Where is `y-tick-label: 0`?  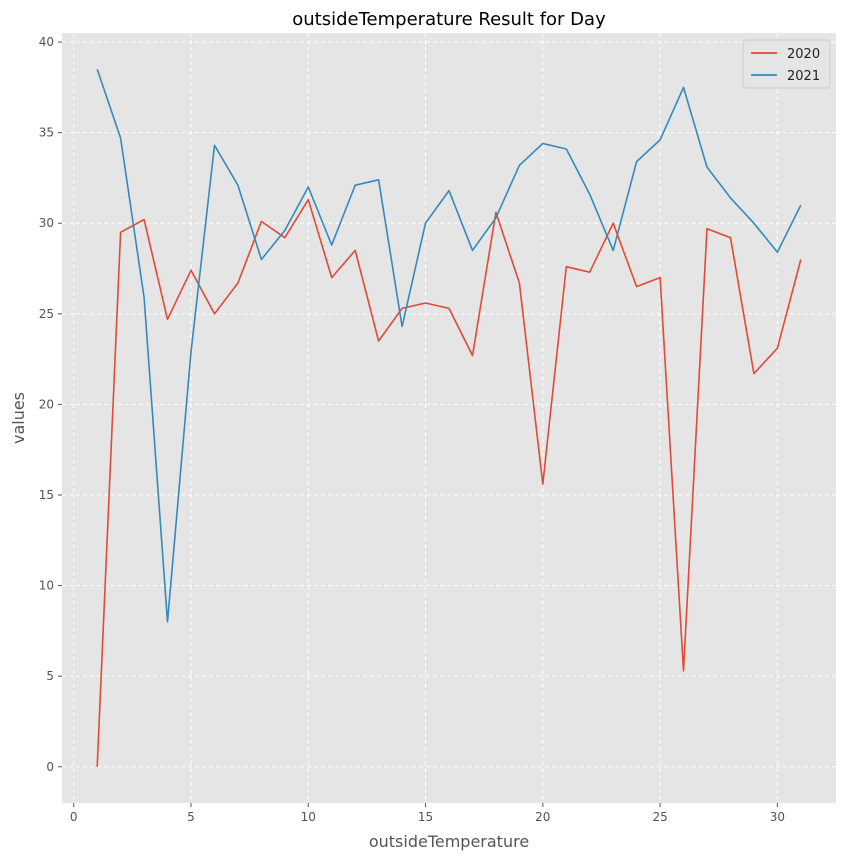
y-tick-label: 0 is located at coordinates (50, 767).